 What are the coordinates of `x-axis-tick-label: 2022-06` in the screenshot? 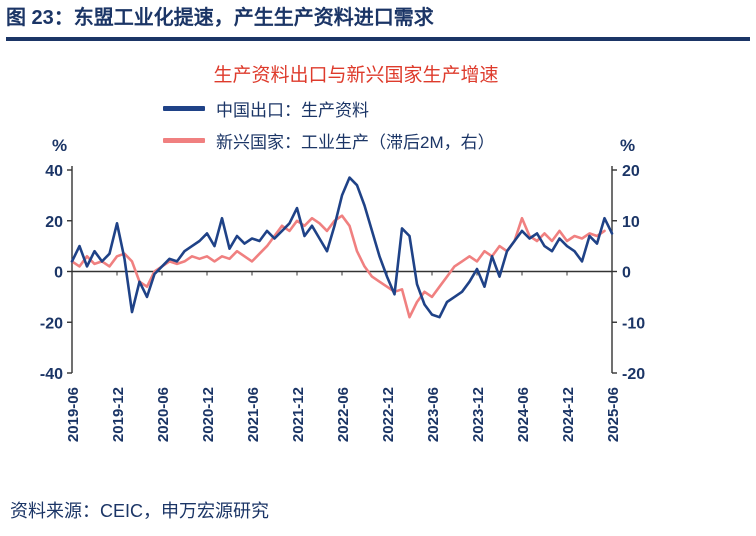 It's located at (343, 414).